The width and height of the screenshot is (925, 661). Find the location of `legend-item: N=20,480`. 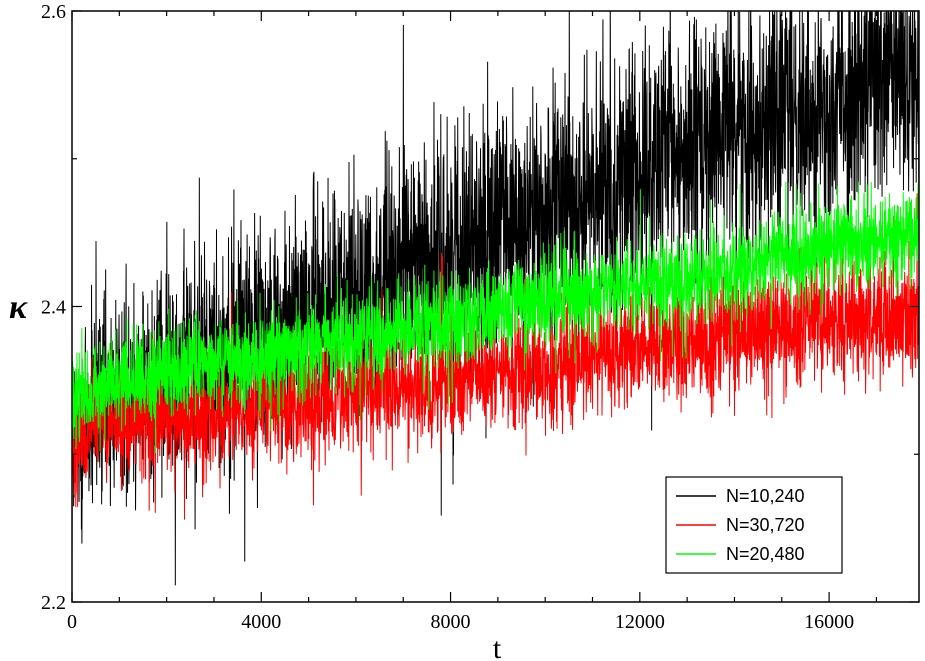

legend-item: N=20,480 is located at coordinates (740, 554).